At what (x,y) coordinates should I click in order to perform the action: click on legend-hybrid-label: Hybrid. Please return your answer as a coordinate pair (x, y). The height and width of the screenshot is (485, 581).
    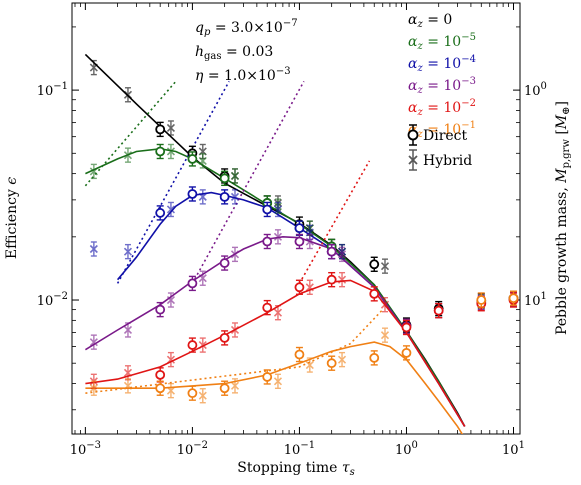
    Looking at the image, I should click on (447, 161).